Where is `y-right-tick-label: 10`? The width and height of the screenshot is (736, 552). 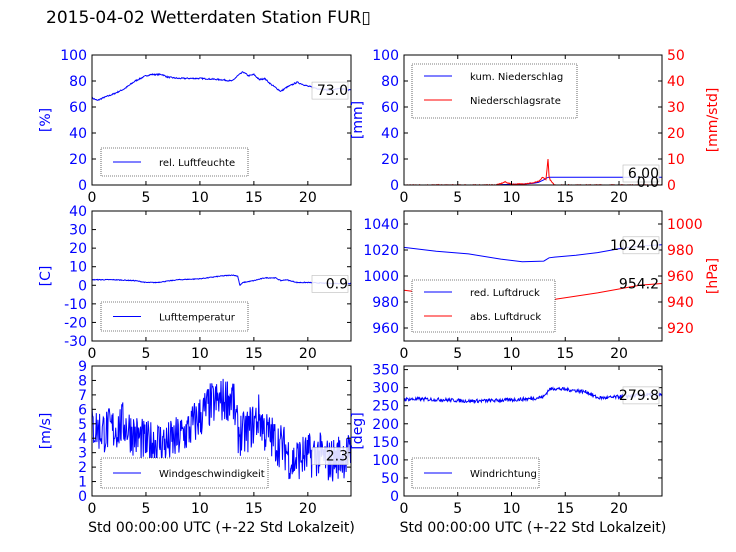
y-right-tick-label: 10 is located at coordinates (676, 160).